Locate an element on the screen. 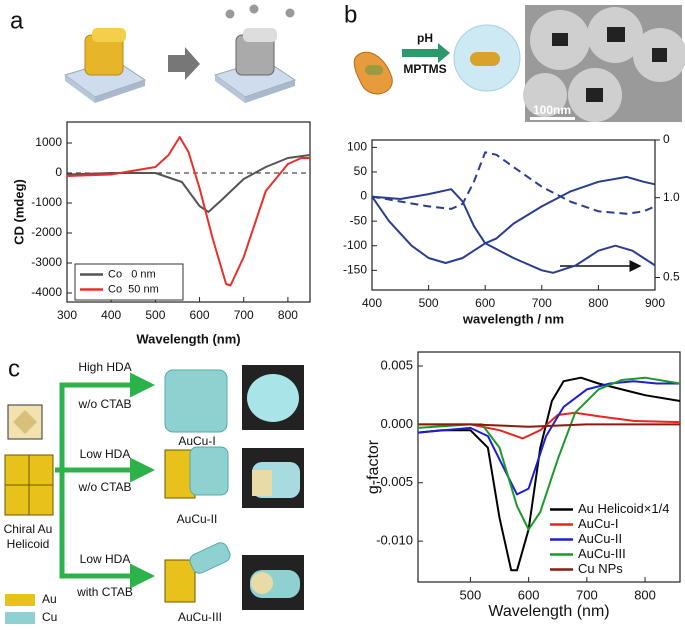 The height and width of the screenshot is (630, 685). scheme-b: pH MPTMS 100nm is located at coordinates (519, 63).